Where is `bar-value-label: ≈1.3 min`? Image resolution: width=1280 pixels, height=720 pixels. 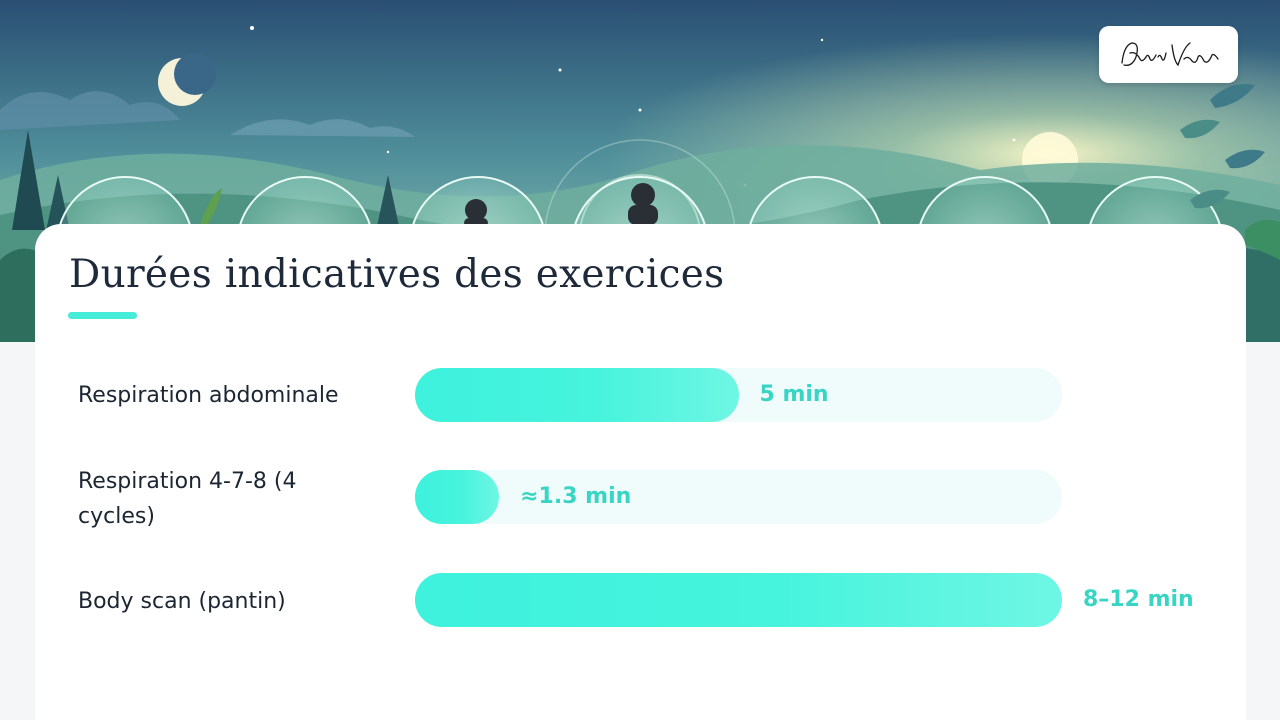 bar-value-label: ≈1.3 min is located at coordinates (576, 496).